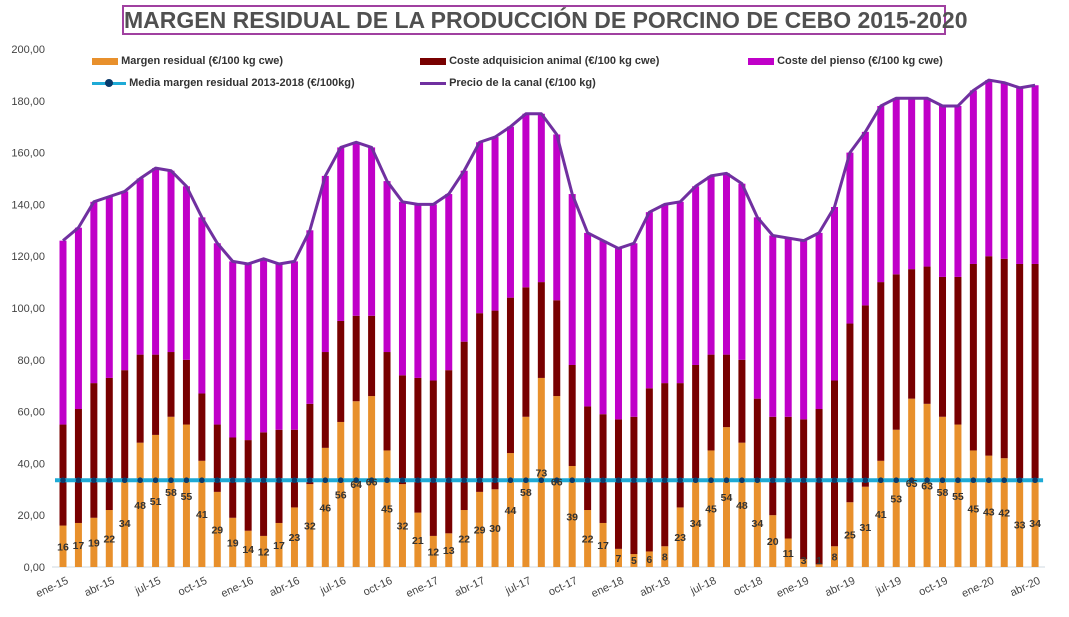 The image size is (1069, 617). I want to click on data-label-margen: 21, so click(418, 541).